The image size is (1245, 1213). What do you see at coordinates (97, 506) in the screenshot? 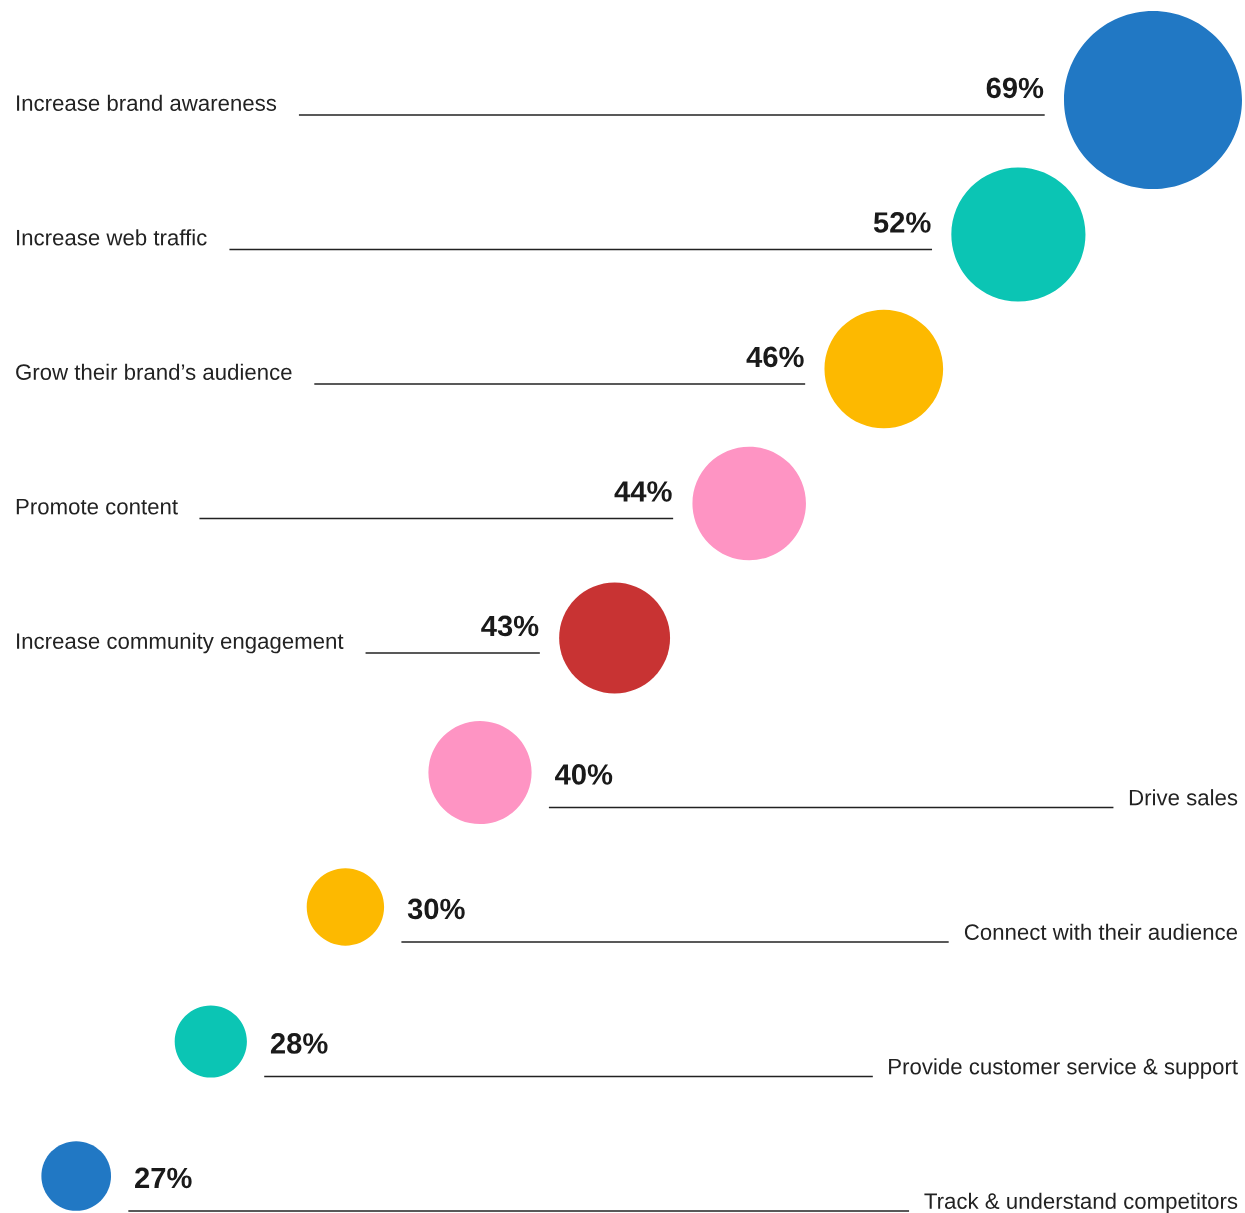
I see `category-label: Promote content` at bounding box center [97, 506].